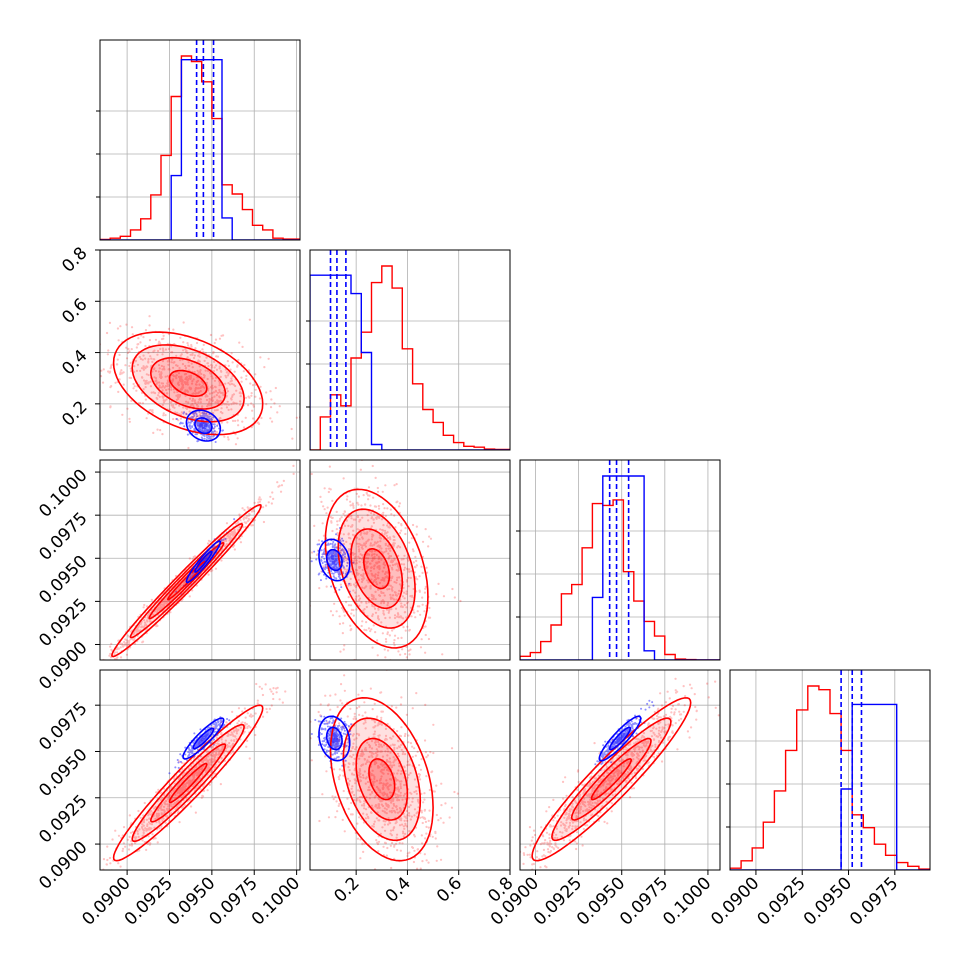  I want to click on y-tick-label: 0.0925, so click(63, 819).